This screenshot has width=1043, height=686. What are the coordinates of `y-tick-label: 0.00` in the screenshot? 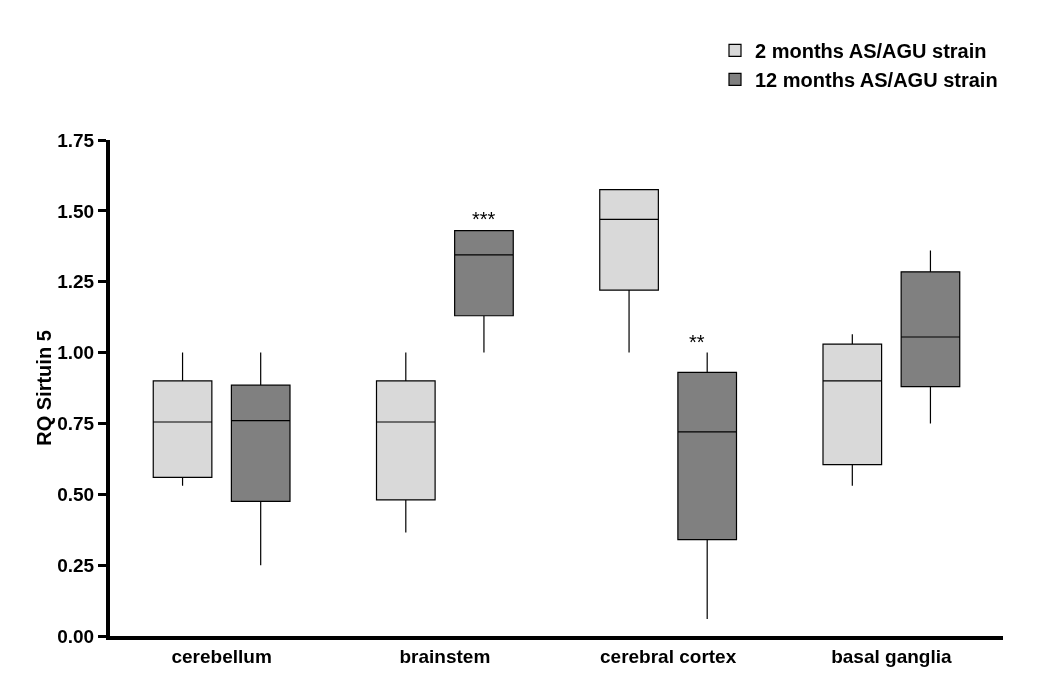 It's located at (76, 636).